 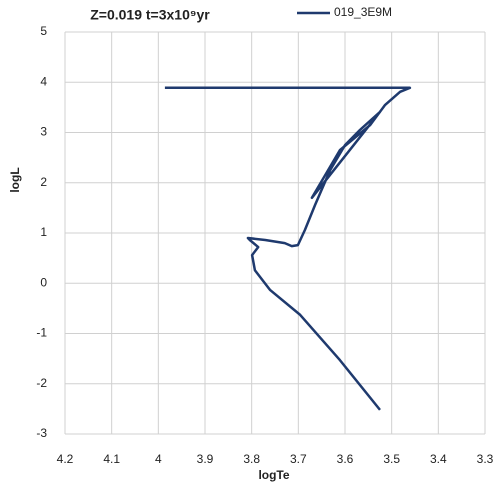 I want to click on y-tick-label: 4, so click(x=43, y=81).